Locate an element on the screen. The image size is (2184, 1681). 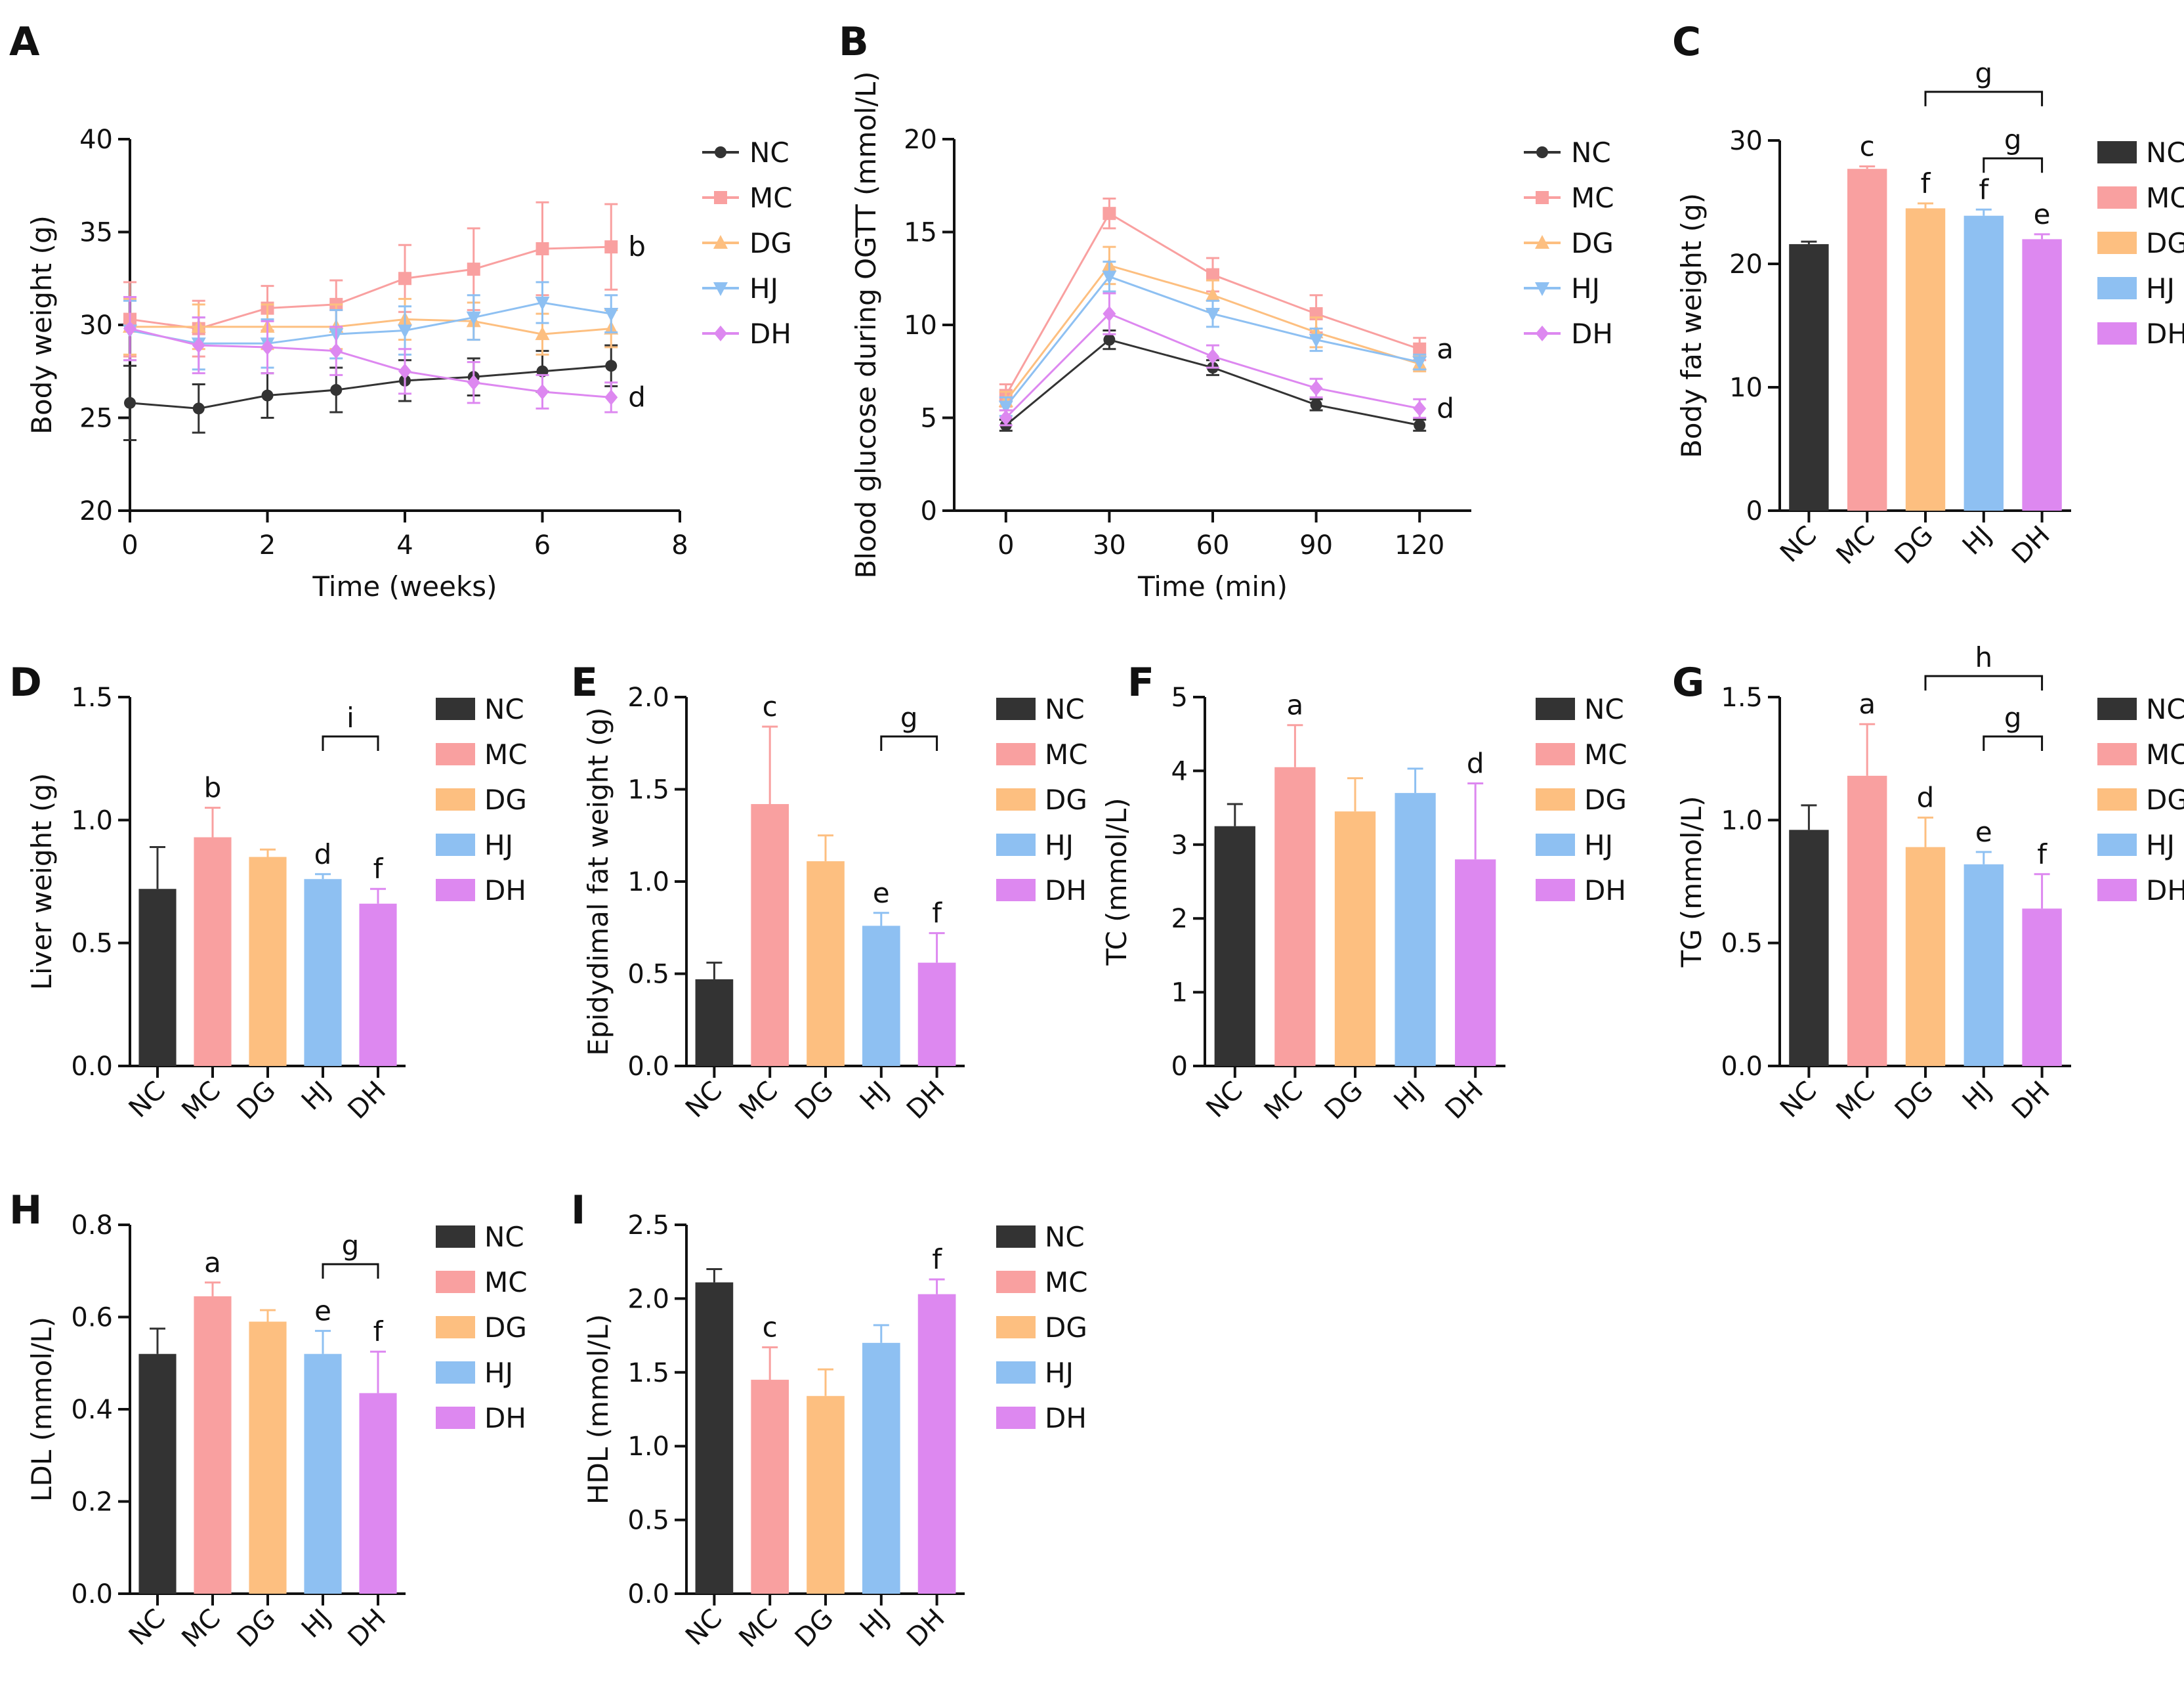
x-tick-label: 2 is located at coordinates (267, 545).